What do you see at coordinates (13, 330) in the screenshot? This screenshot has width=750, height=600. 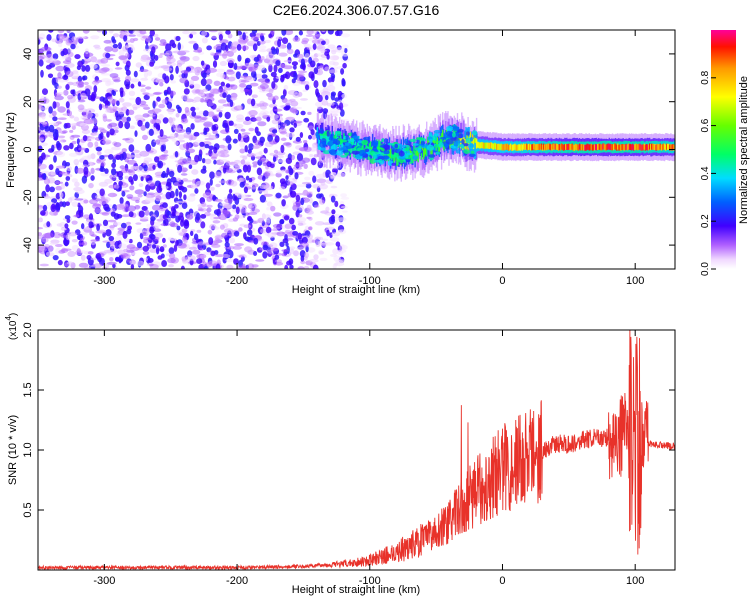 I see `multiplier-base: (x10` at bounding box center [13, 330].